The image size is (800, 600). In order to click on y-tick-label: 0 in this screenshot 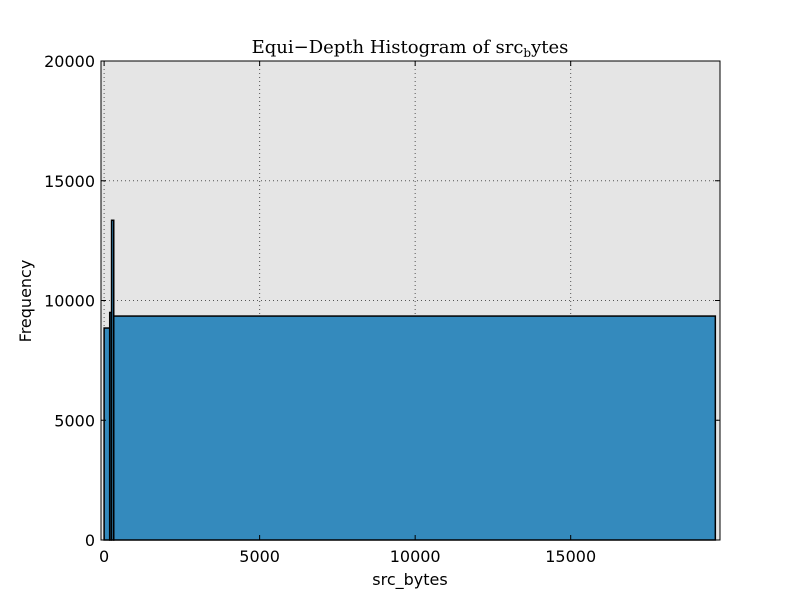, I will do `click(90, 540)`.